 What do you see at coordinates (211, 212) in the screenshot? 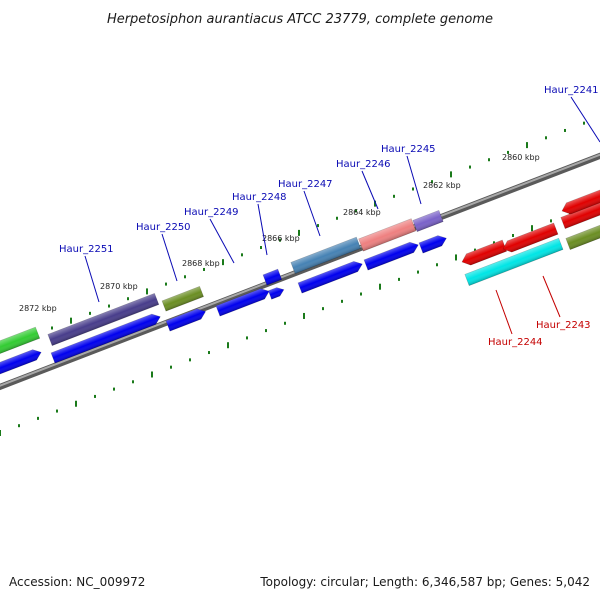
I see `gene-label-haur-2249: Haur_2249` at bounding box center [211, 212].